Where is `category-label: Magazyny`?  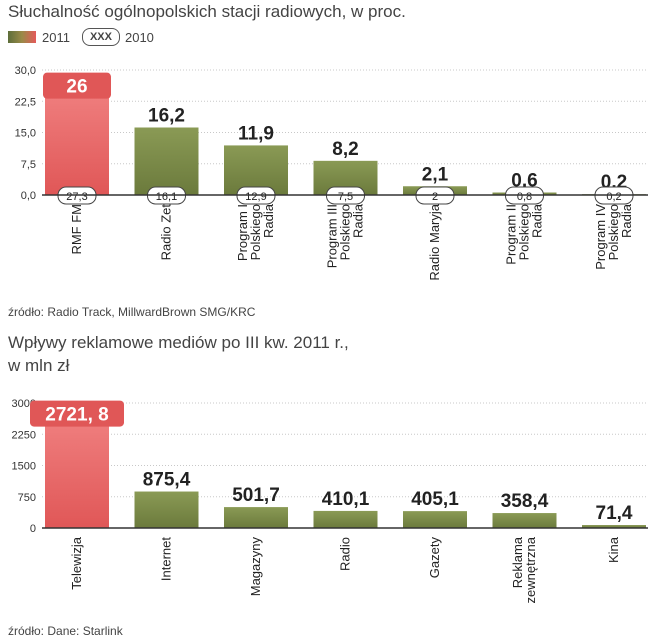
category-label: Magazyny is located at coordinates (255, 567).